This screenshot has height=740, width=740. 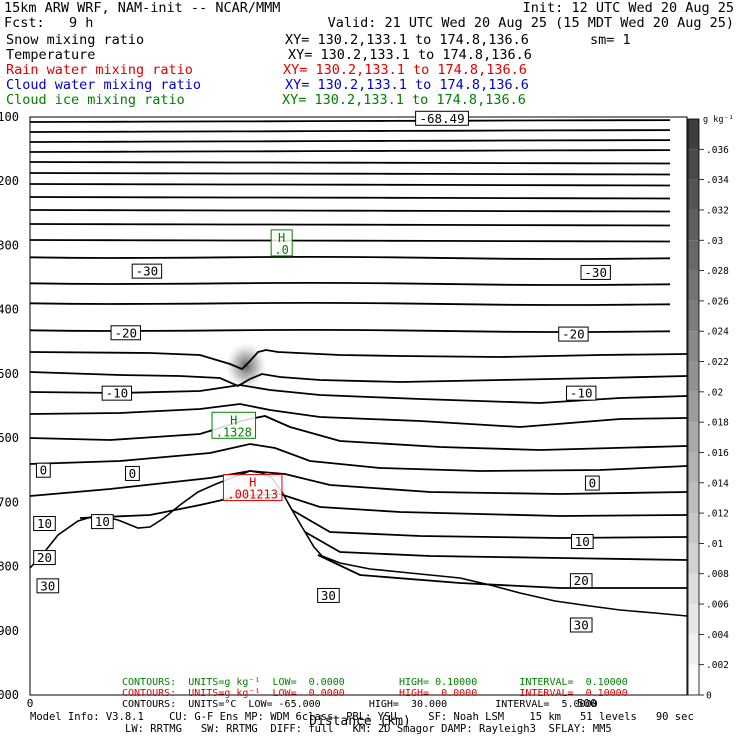 What do you see at coordinates (102, 522) in the screenshot?
I see `isotherm-label: 10` at bounding box center [102, 522].